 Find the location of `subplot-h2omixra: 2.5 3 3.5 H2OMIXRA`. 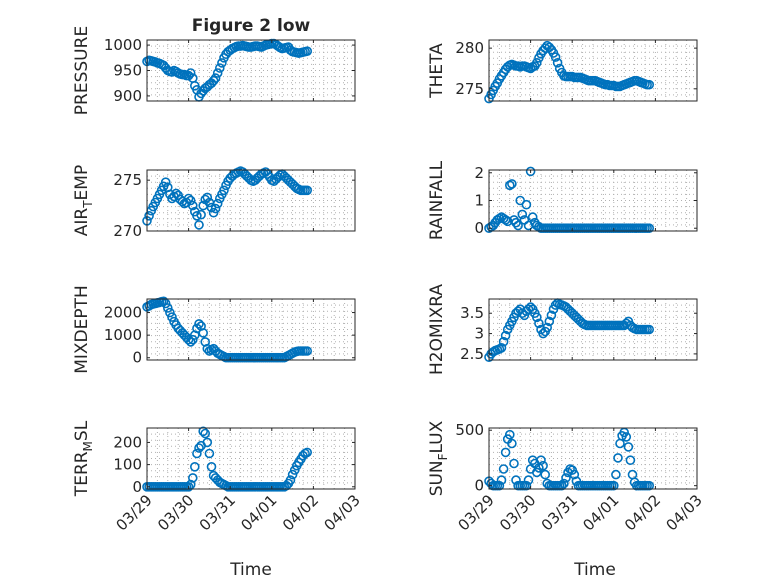

subplot-h2omixra: 2.5 3 3.5 H2OMIXRA is located at coordinates (562, 329).